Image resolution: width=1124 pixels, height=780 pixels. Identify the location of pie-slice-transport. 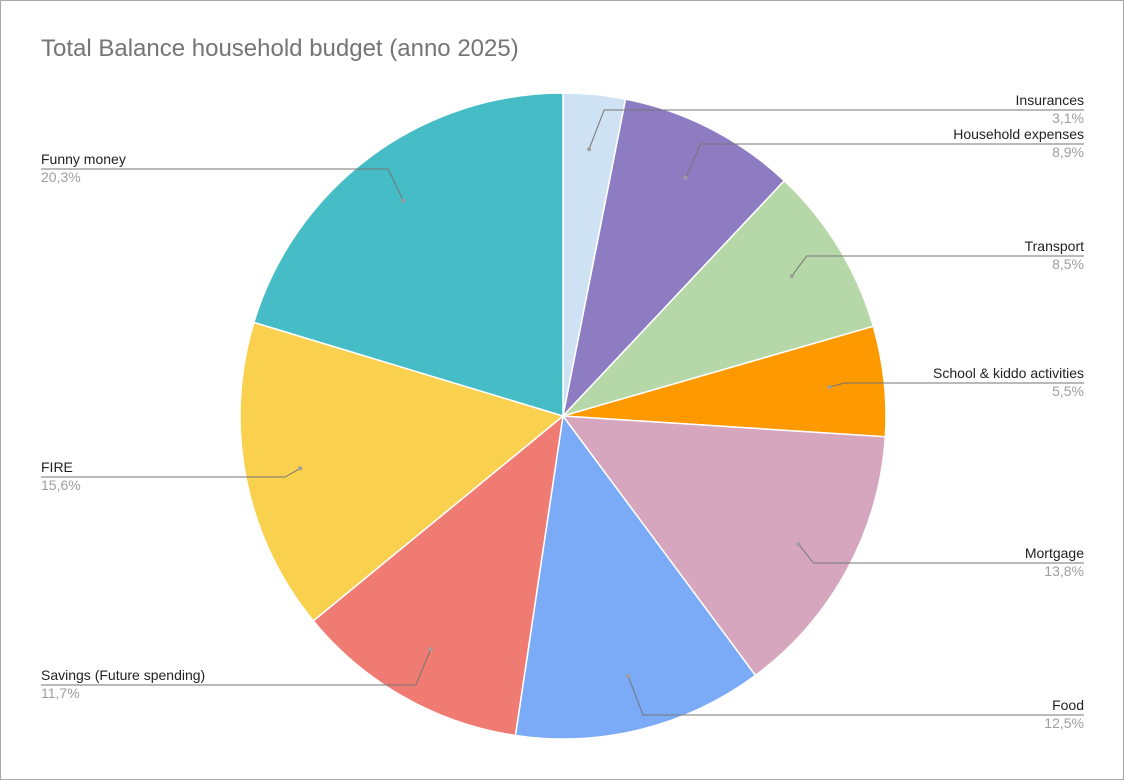
(717, 298).